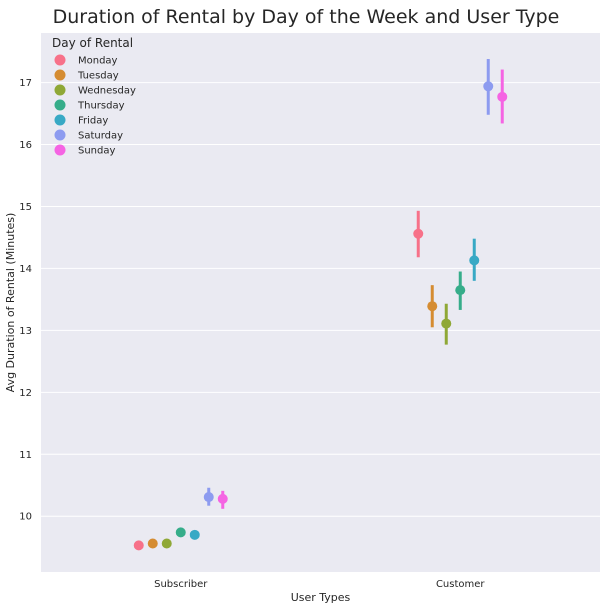 The width and height of the screenshot is (606, 610). I want to click on y-tick-label: 13, so click(25, 331).